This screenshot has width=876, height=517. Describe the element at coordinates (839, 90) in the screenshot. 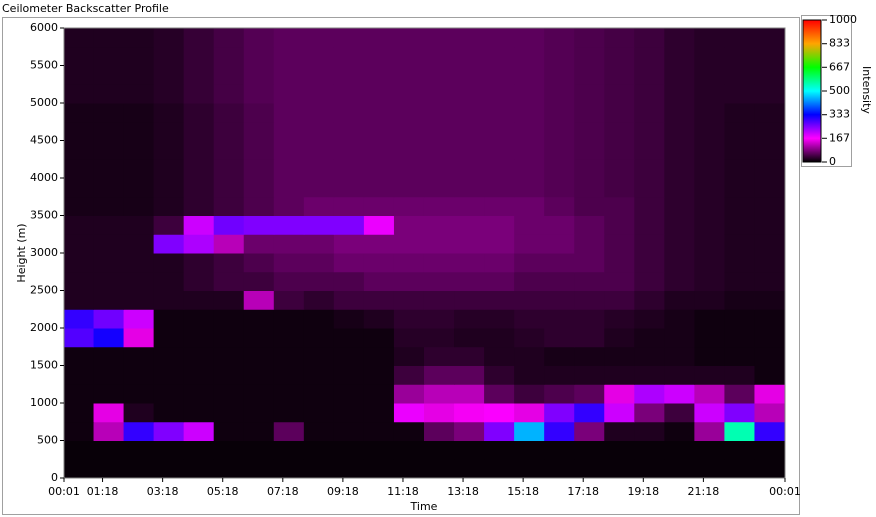

I see `colorbar-tick-label: 500` at that location.